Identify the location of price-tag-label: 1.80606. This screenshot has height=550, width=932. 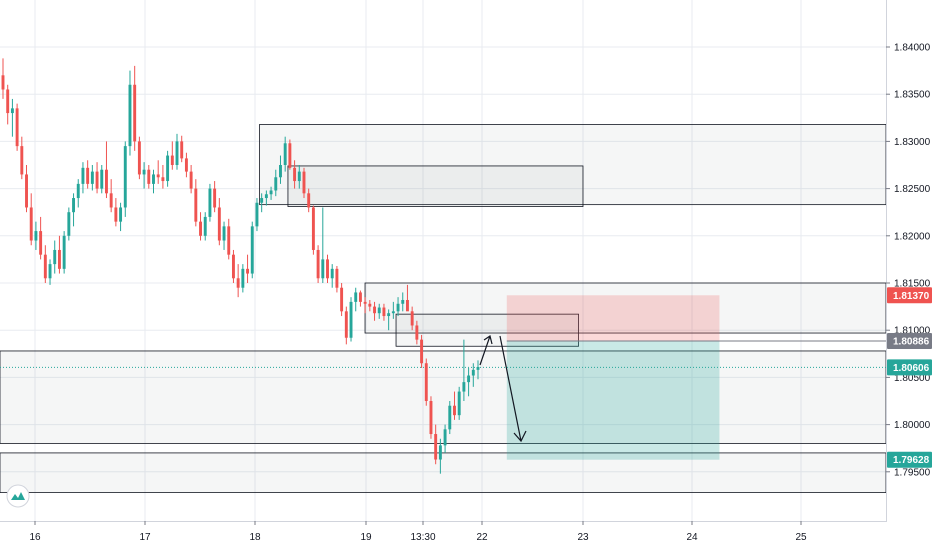
(911, 368).